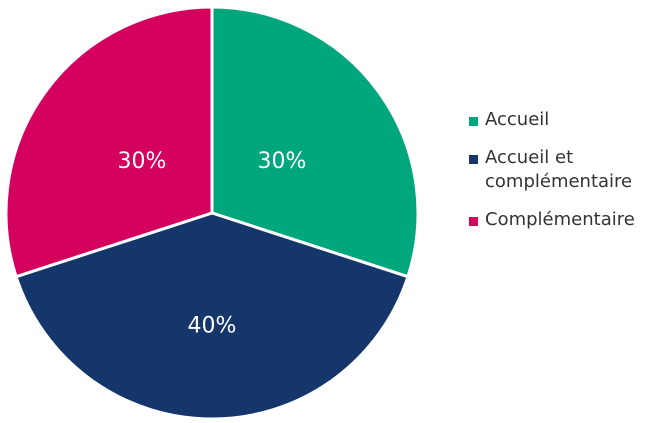 This screenshot has width=669, height=423. I want to click on legend-item: Accueil et complémentaire, so click(561, 170).